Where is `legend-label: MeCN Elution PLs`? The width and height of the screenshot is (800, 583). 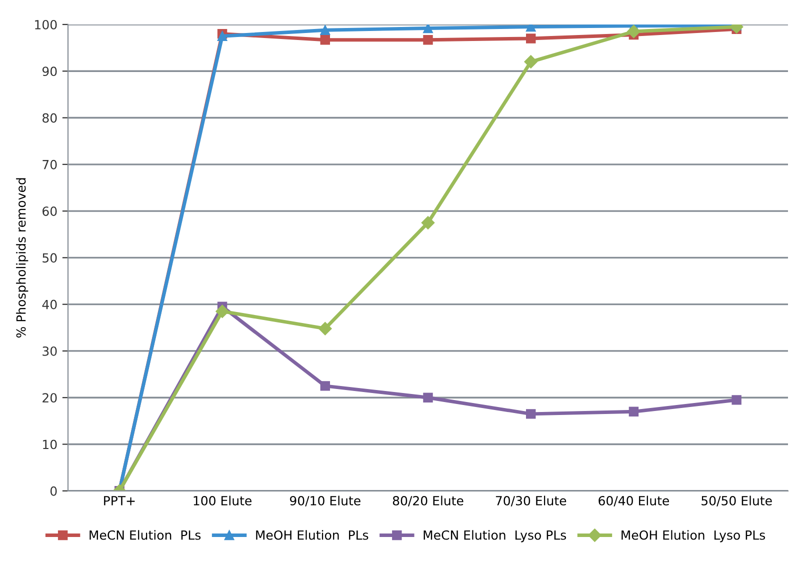
legend-label: MeCN Elution PLs is located at coordinates (145, 535).